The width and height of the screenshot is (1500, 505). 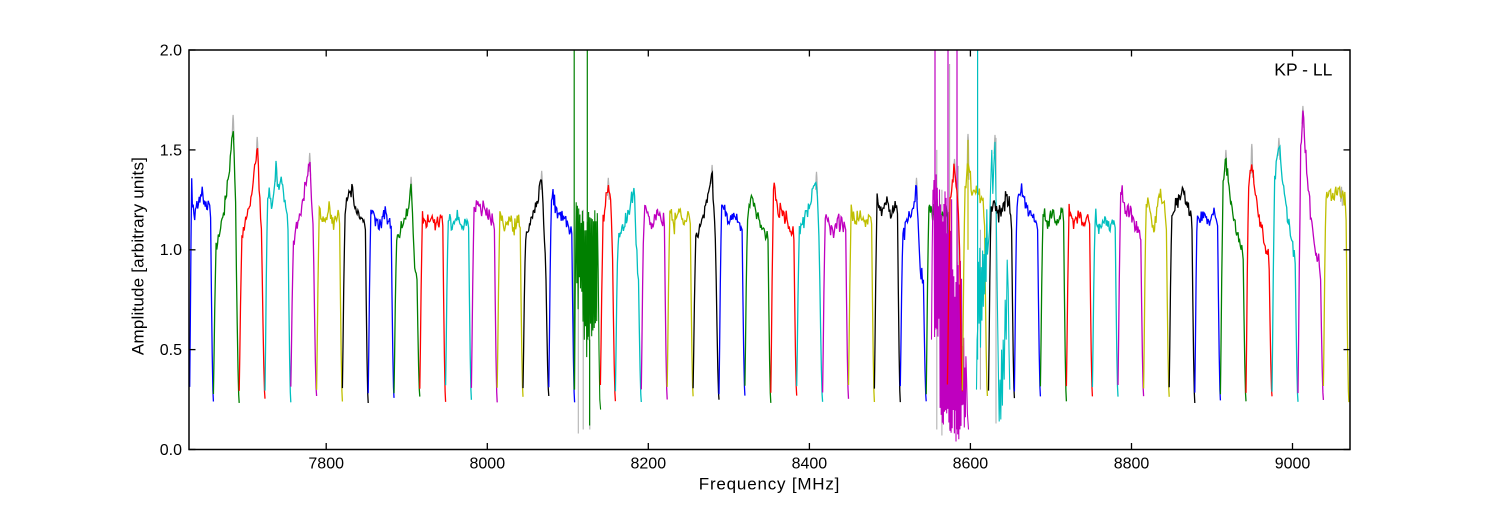 What do you see at coordinates (810, 464) in the screenshot?
I see `svg-text: 8400` at bounding box center [810, 464].